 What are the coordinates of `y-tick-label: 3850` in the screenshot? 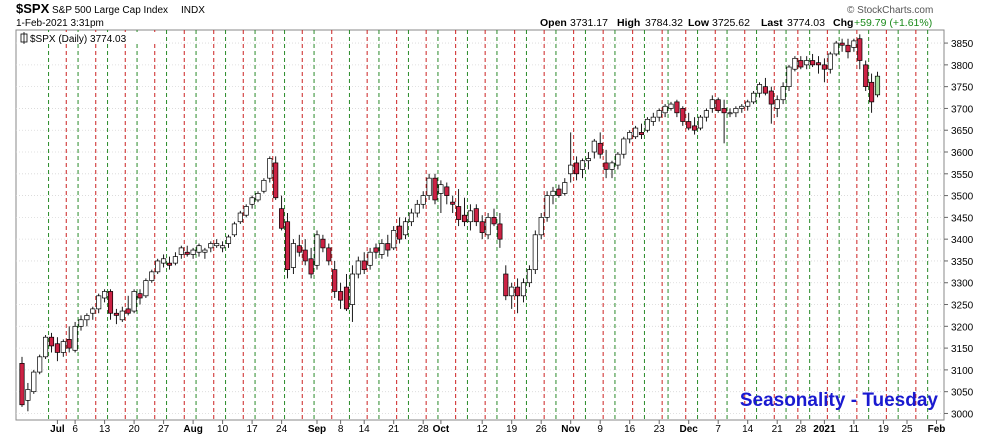 It's located at (962, 44).